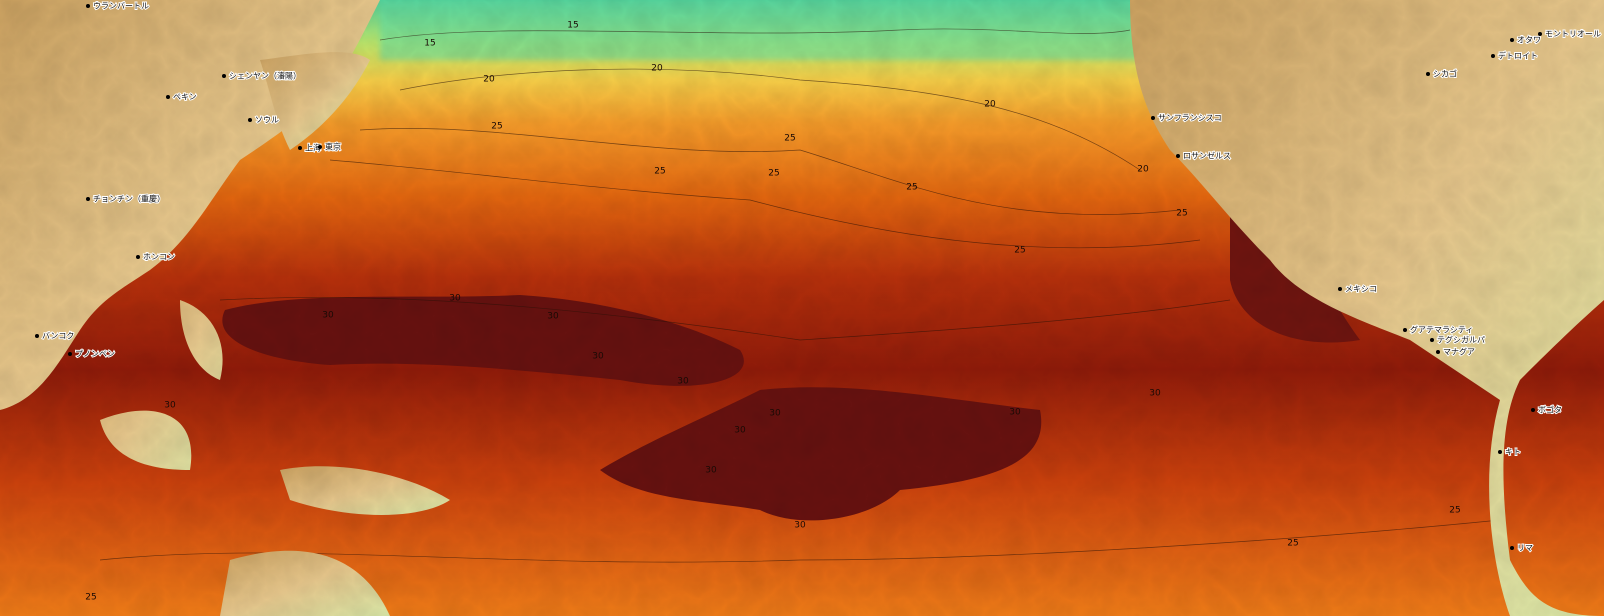  What do you see at coordinates (1459, 352) in the screenshot?
I see `city-label: マナグア` at bounding box center [1459, 352].